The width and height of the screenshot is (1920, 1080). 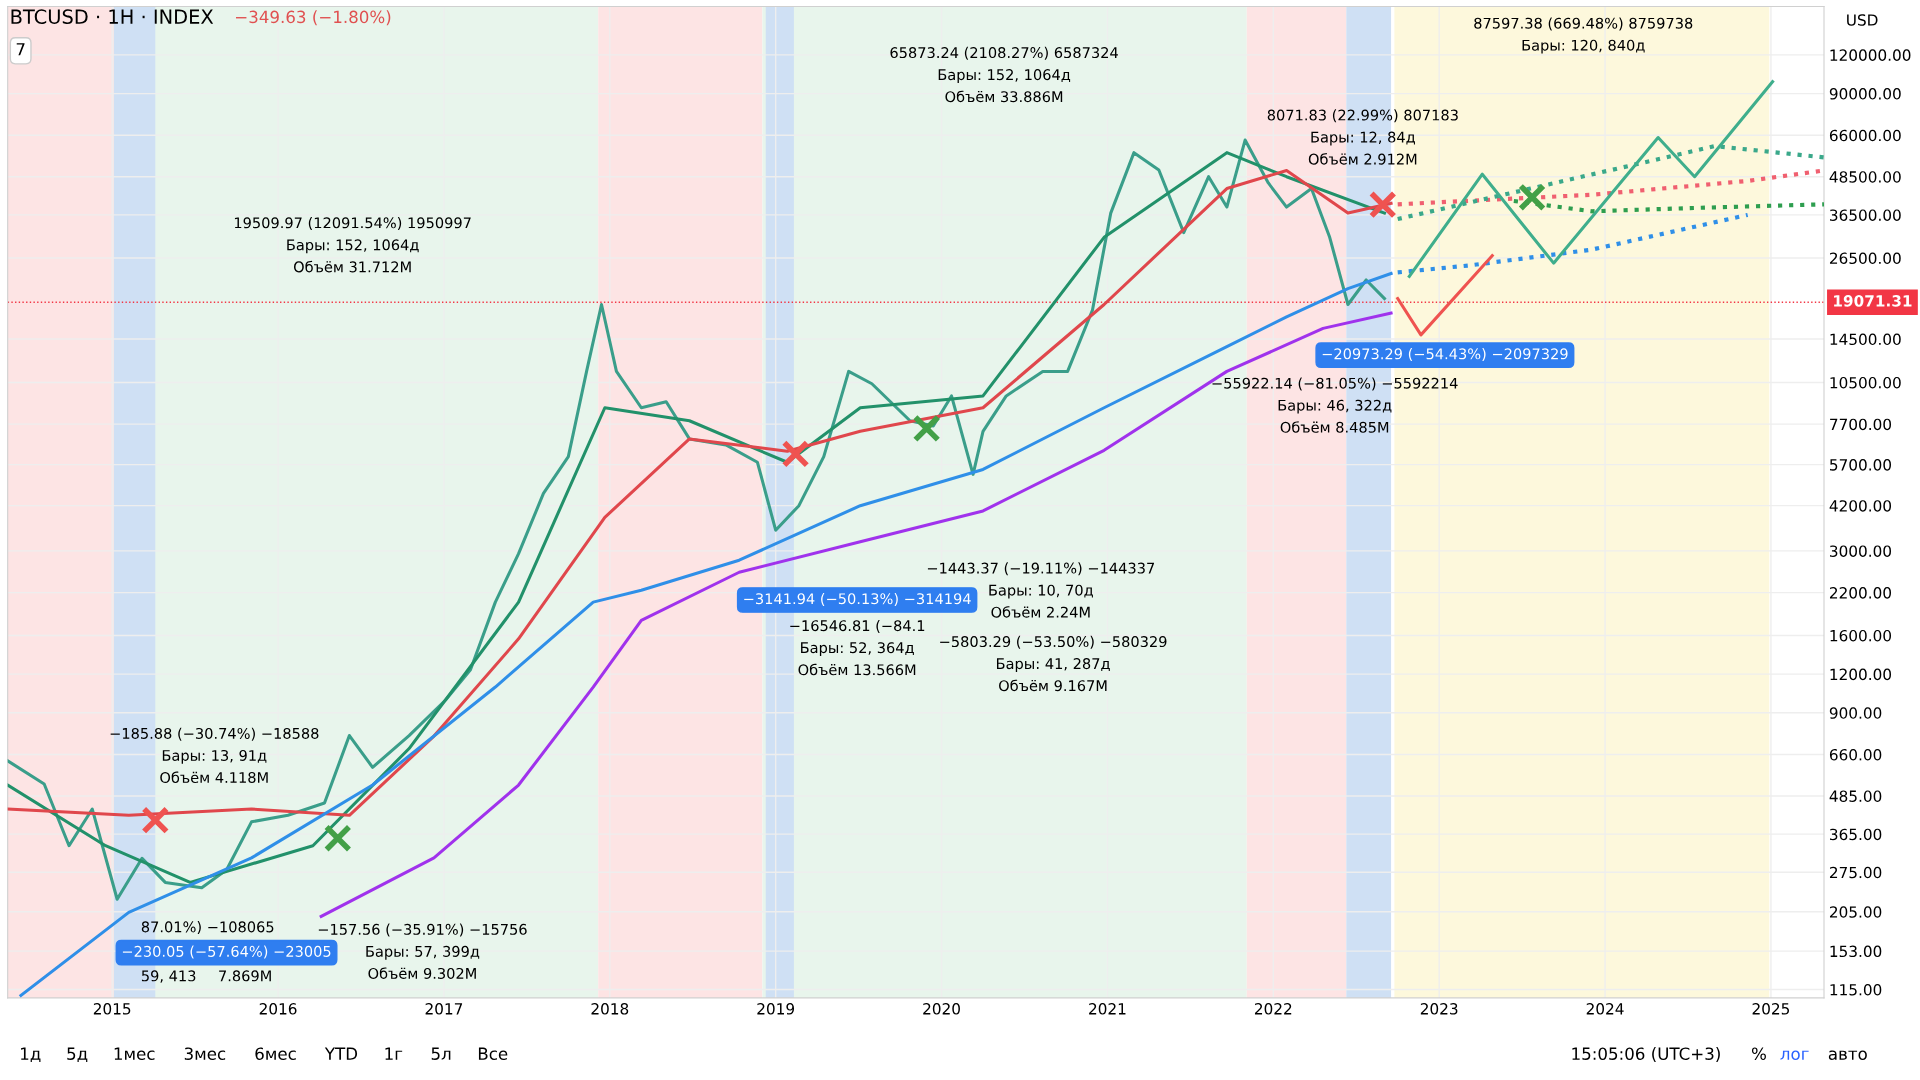 I want to click on annotation: −1443.37 (−19.11%) −144337, so click(x=1041, y=569).